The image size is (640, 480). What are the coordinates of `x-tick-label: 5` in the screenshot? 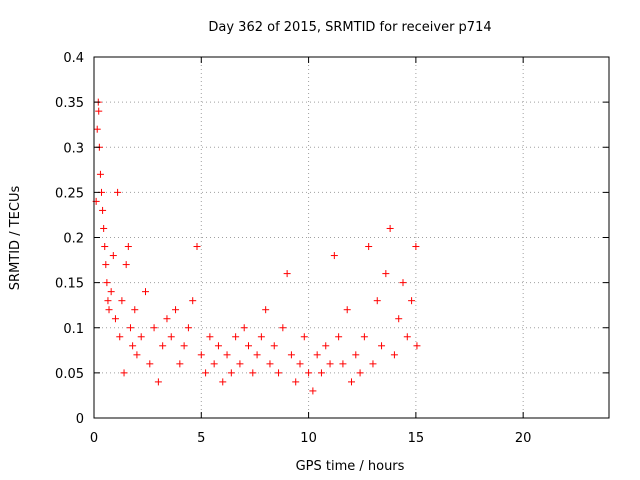 It's located at (201, 438).